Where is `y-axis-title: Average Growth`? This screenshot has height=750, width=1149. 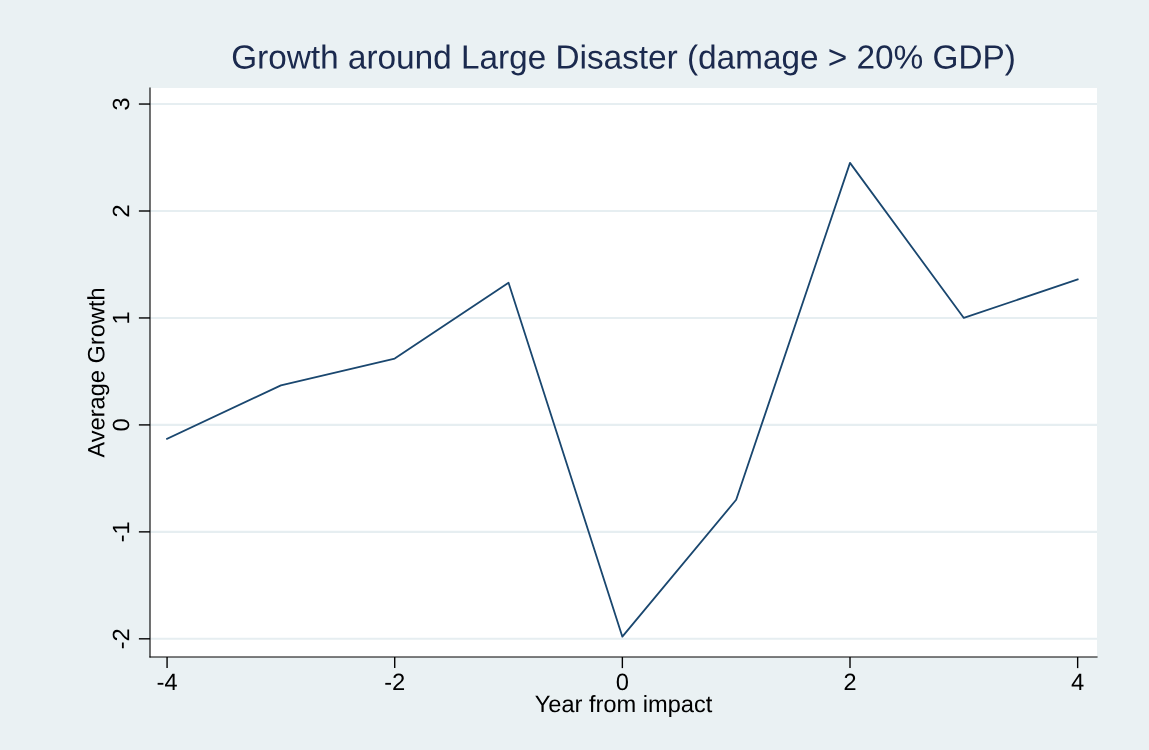 y-axis-title: Average Growth is located at coordinates (98, 373).